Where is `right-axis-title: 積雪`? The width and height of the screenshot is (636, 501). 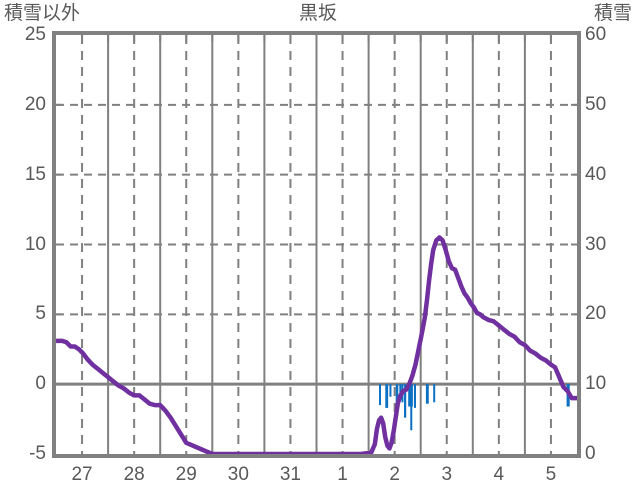 right-axis-title: 積雪 is located at coordinates (612, 13).